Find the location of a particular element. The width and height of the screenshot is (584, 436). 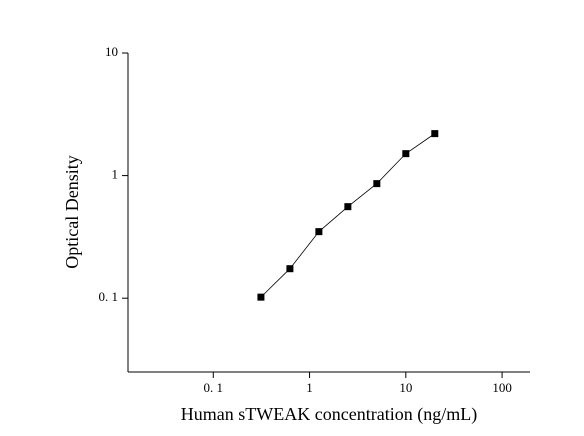

y-tick-label: 10 is located at coordinates (111, 51).